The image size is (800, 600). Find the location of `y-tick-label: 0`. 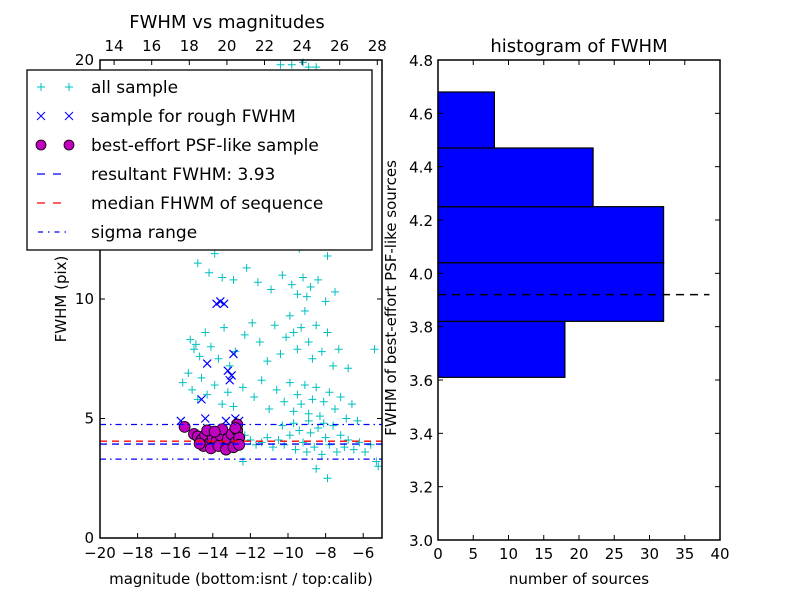

y-tick-label: 0 is located at coordinates (89, 538).